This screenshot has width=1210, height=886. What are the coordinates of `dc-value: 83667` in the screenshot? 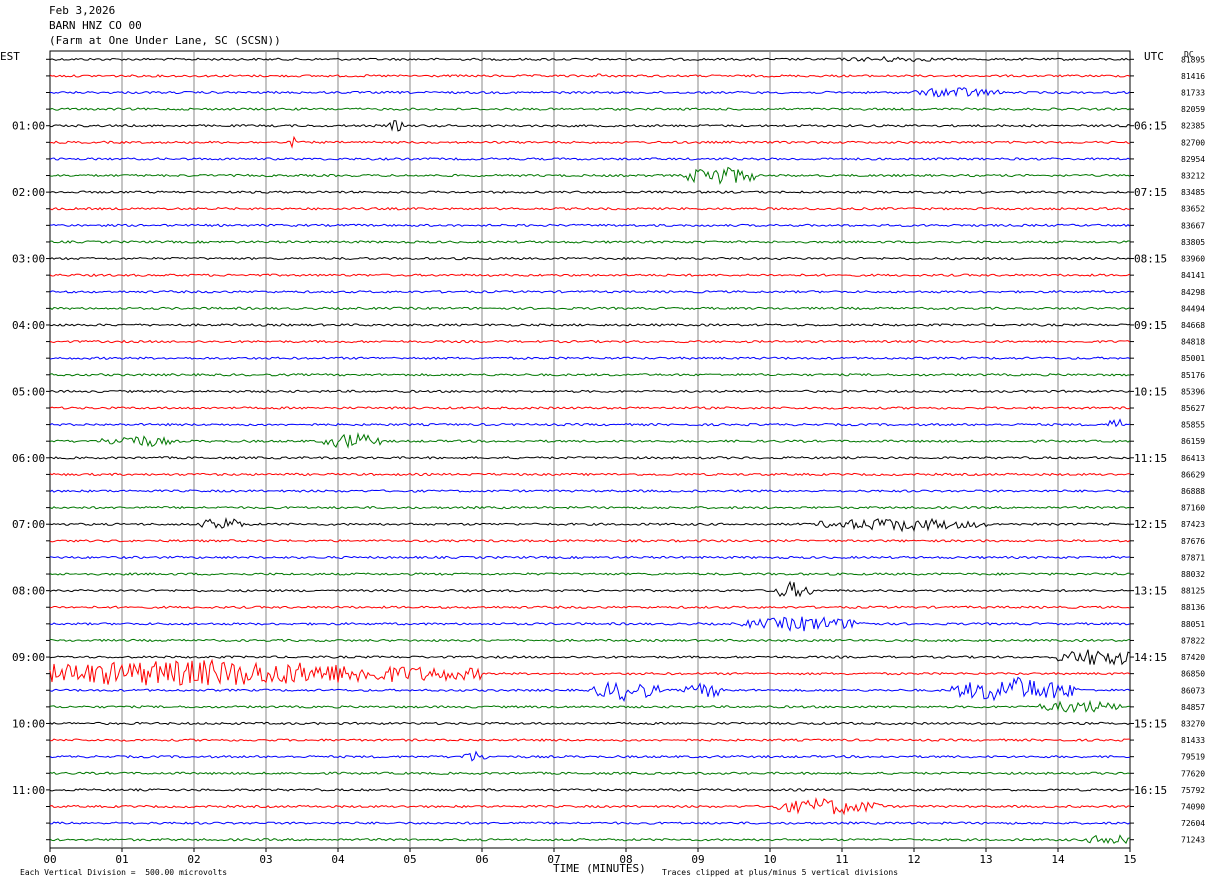 It's located at (1193, 225).